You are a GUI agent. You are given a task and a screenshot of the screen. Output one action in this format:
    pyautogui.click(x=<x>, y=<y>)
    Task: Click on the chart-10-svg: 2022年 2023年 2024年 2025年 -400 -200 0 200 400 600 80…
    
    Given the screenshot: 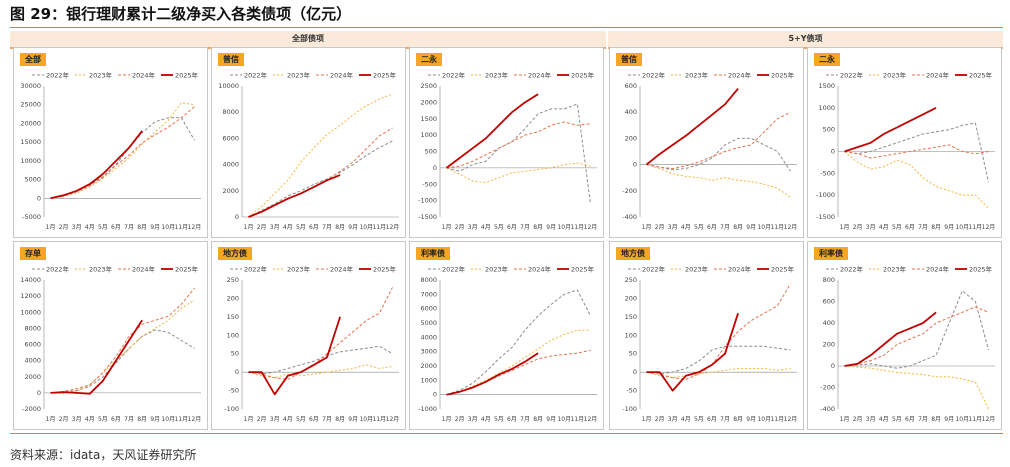 What is the action you would take?
    pyautogui.click(x=907, y=344)
    